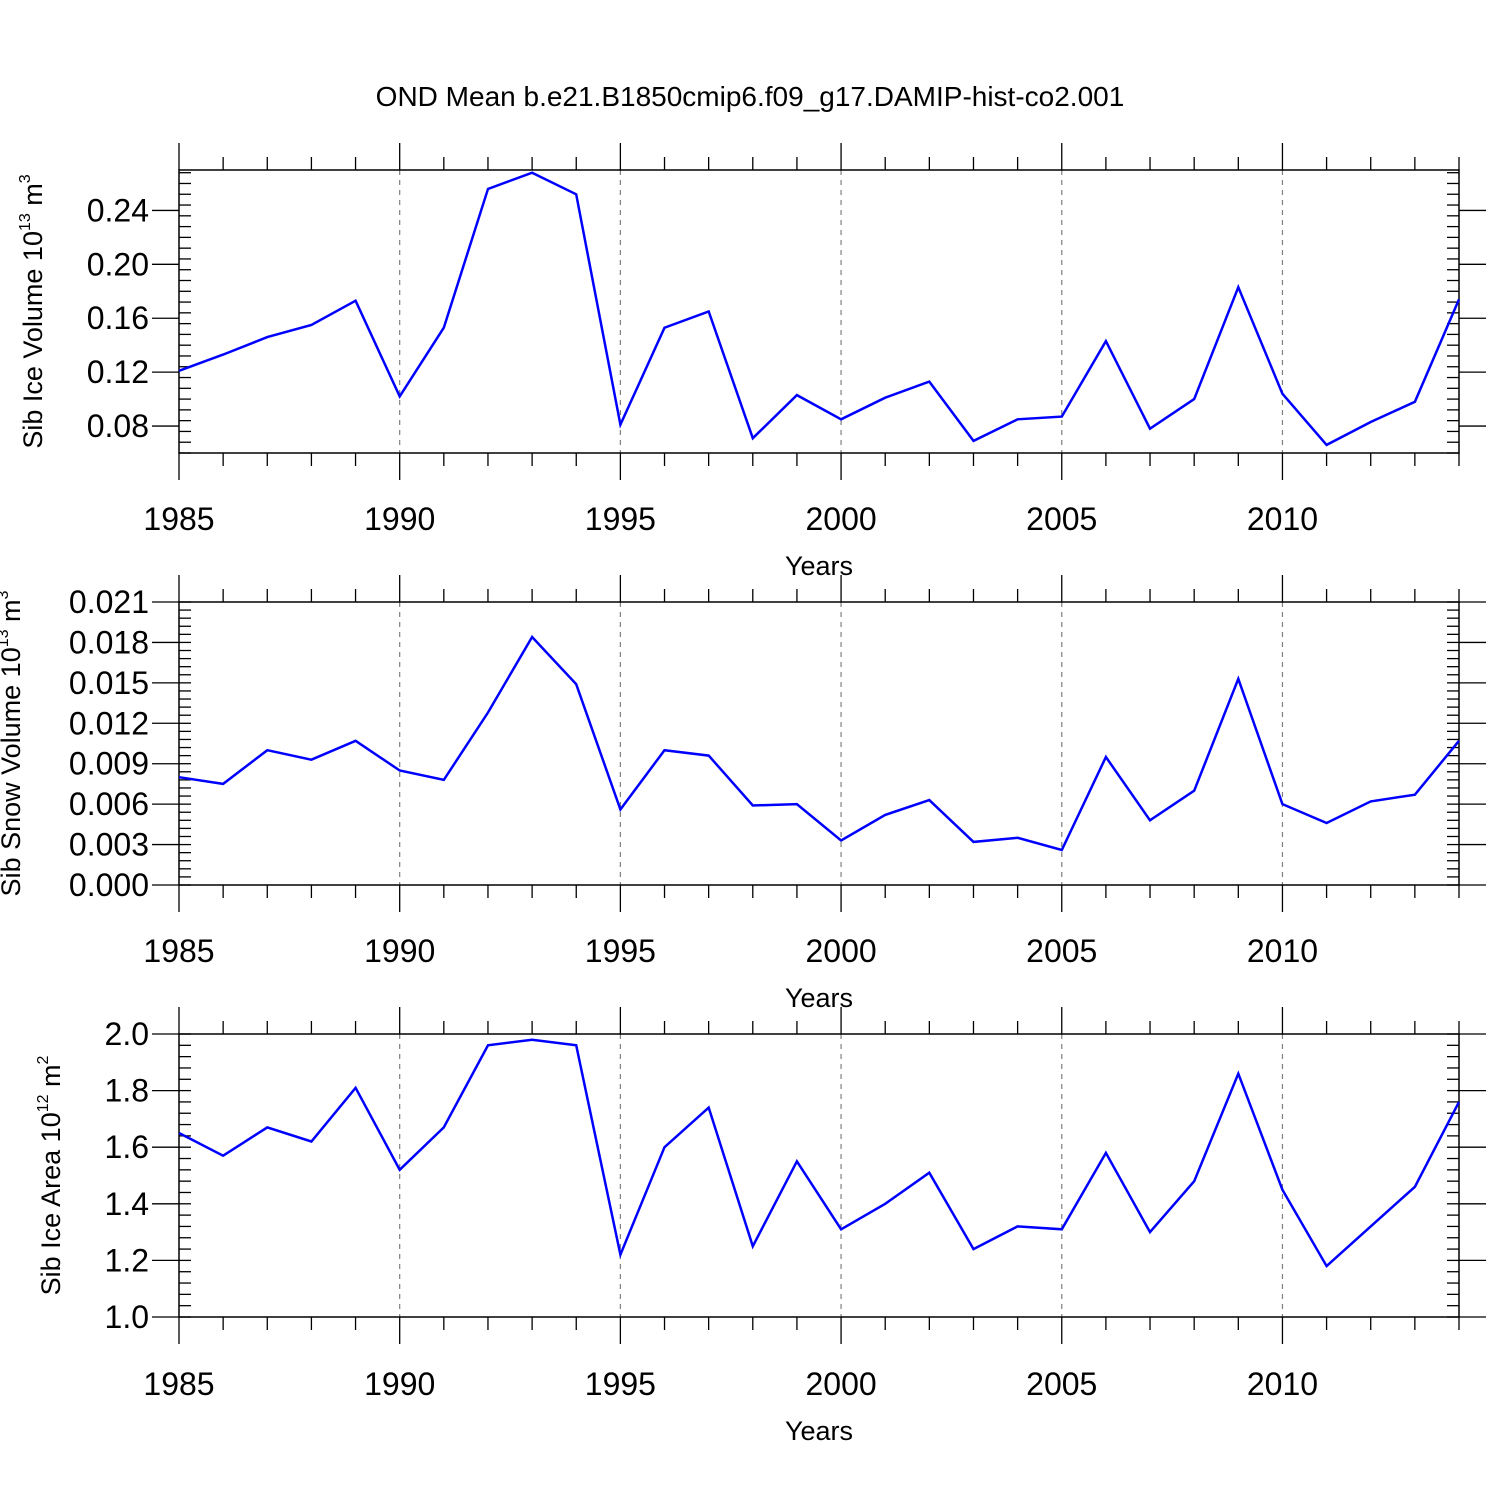  I want to click on y-tick-label: 0.021, so click(109, 602).